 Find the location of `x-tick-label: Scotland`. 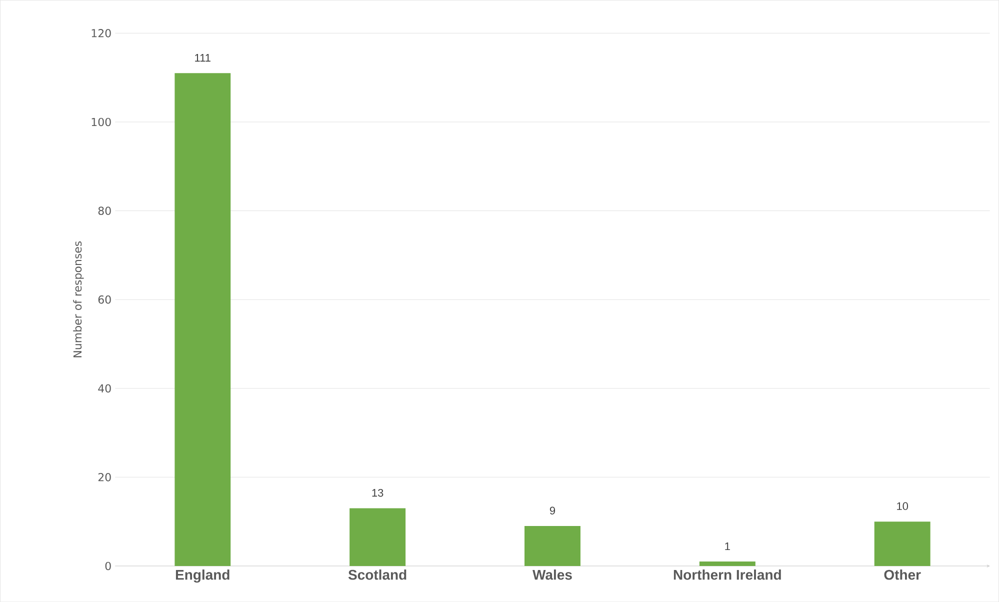

x-tick-label: Scotland is located at coordinates (377, 574).